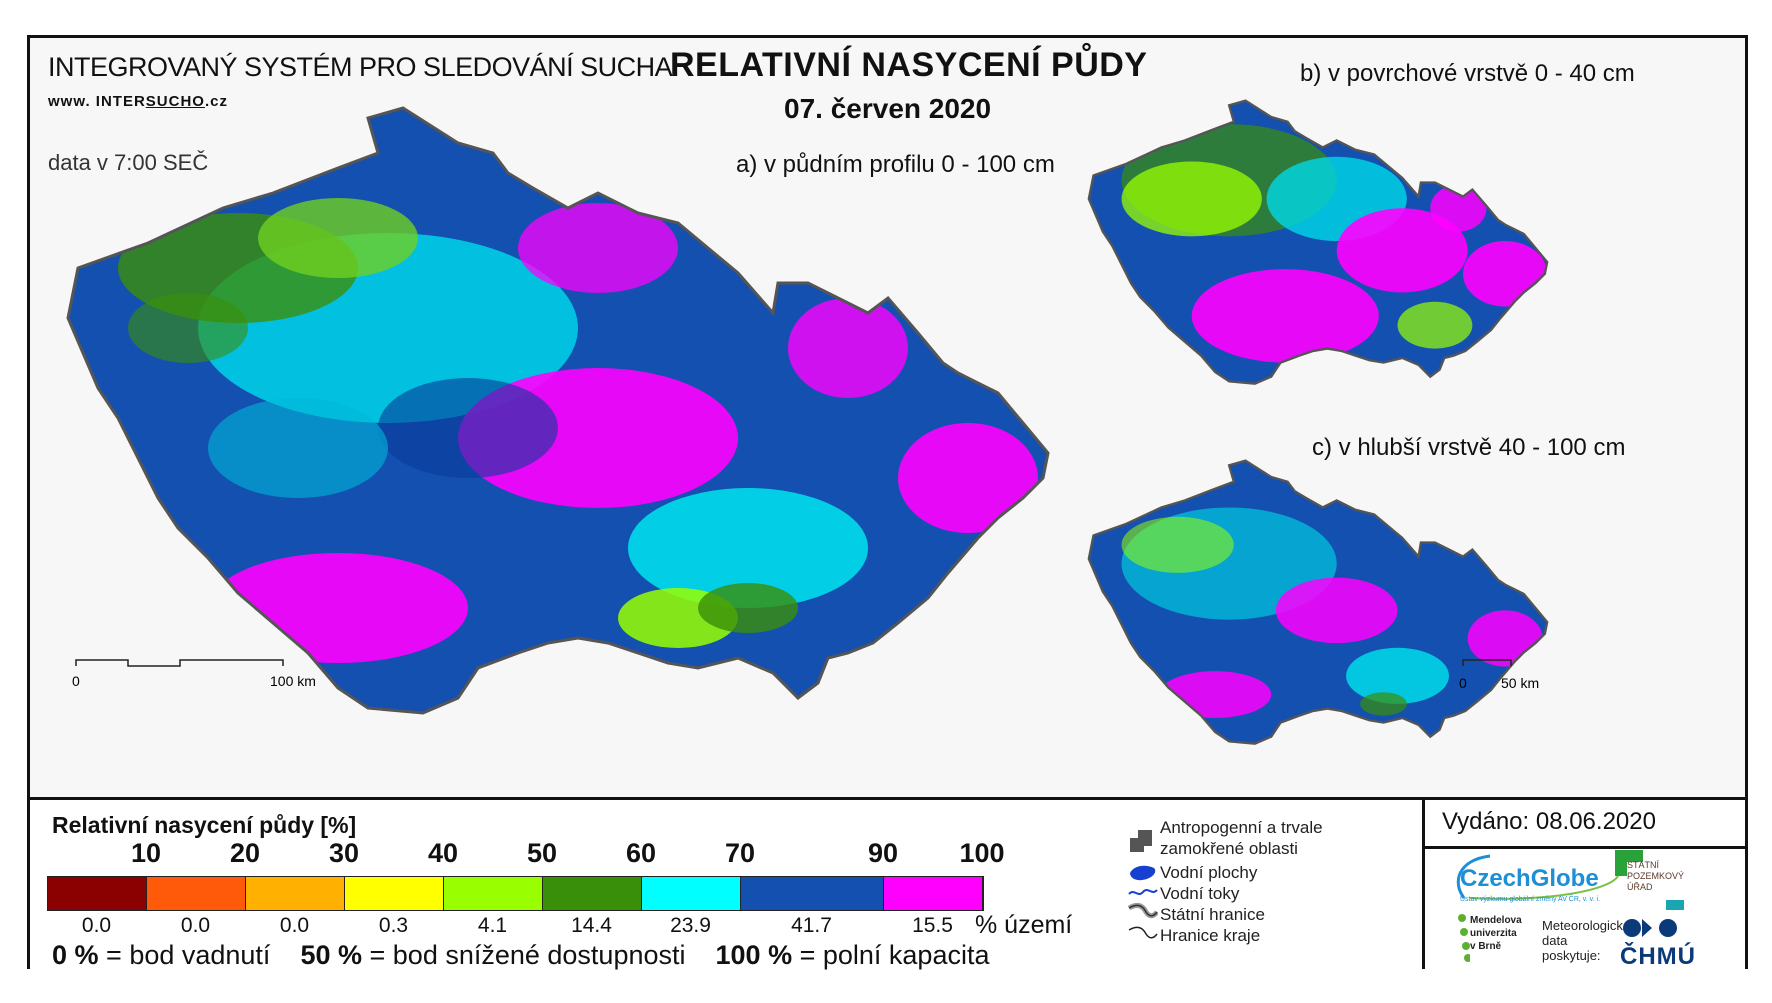 The width and height of the screenshot is (1772, 1003). I want to click on legend-tick-label: 10, so click(146, 853).